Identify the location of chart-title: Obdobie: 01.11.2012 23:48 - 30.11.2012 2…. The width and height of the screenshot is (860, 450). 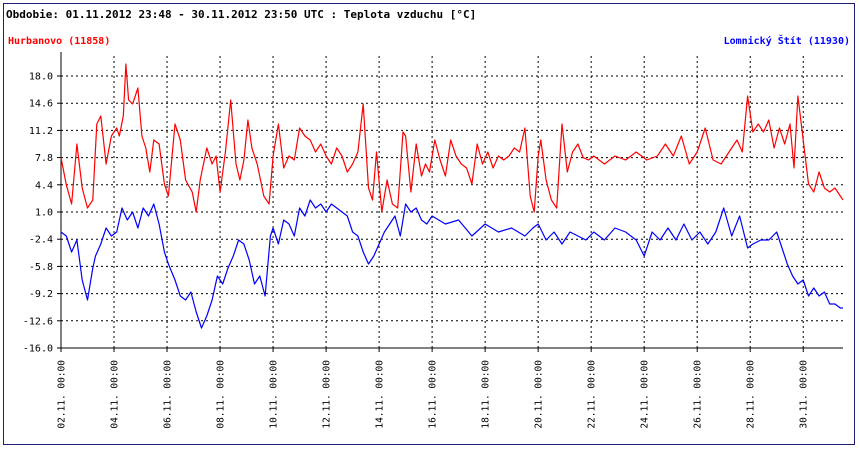
(241, 14).